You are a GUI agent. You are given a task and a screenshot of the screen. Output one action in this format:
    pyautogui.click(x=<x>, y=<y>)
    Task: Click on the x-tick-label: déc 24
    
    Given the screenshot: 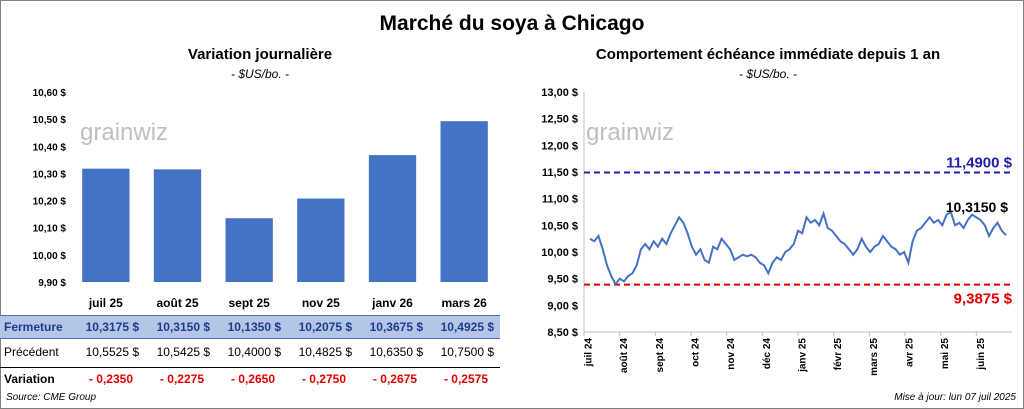 What is the action you would take?
    pyautogui.click(x=767, y=354)
    